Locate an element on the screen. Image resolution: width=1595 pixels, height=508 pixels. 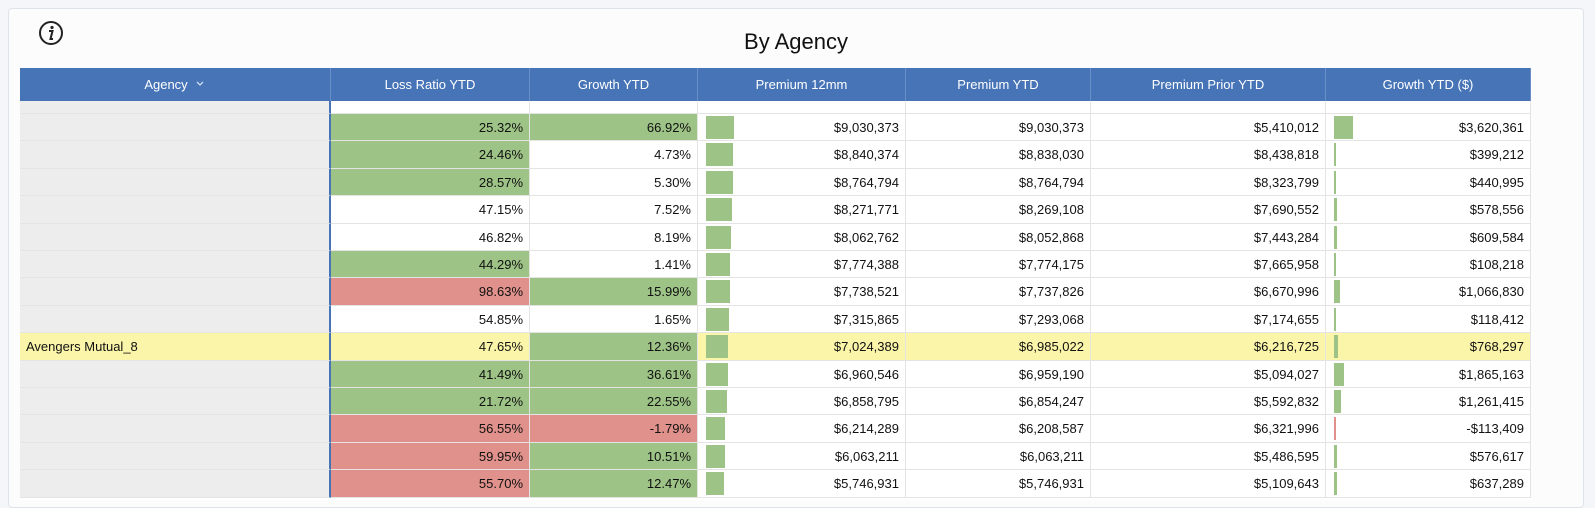
data-cell: 47.65% is located at coordinates (430, 347).